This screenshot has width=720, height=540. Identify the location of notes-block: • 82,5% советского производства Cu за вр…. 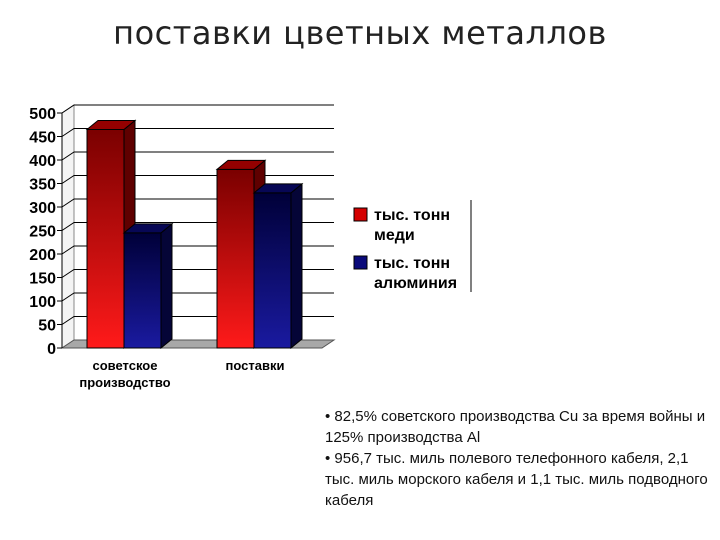
(520, 458).